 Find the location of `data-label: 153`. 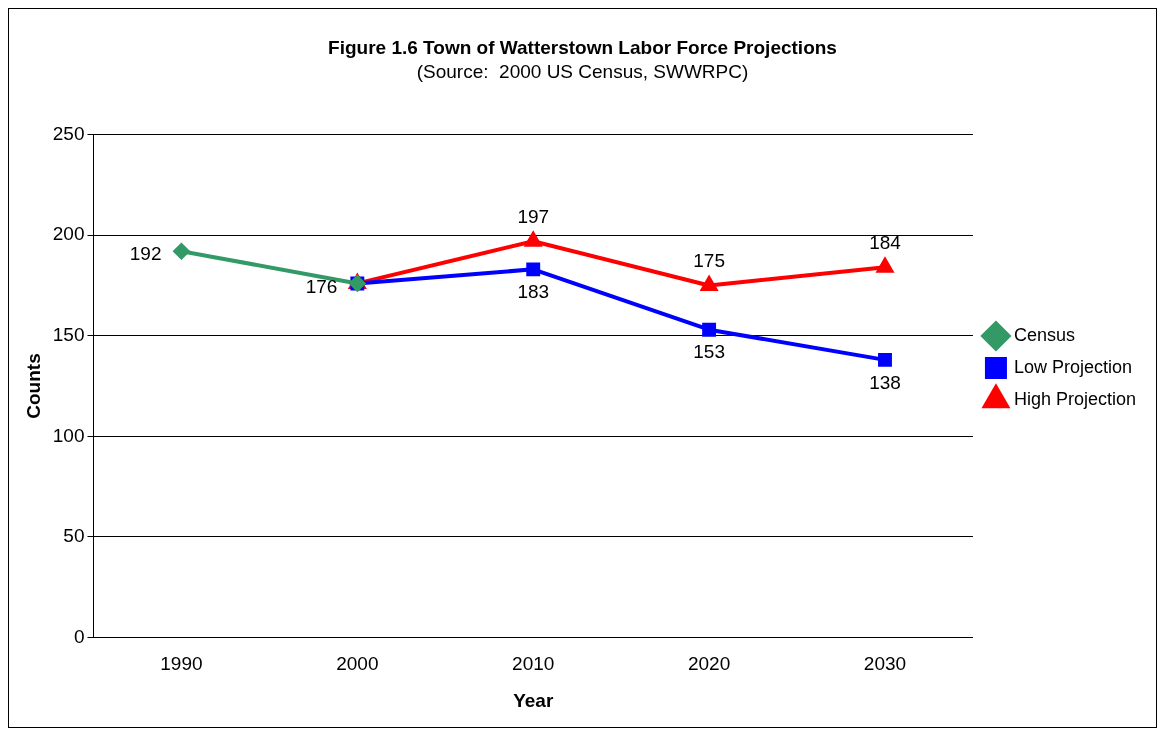

data-label: 153 is located at coordinates (709, 352).